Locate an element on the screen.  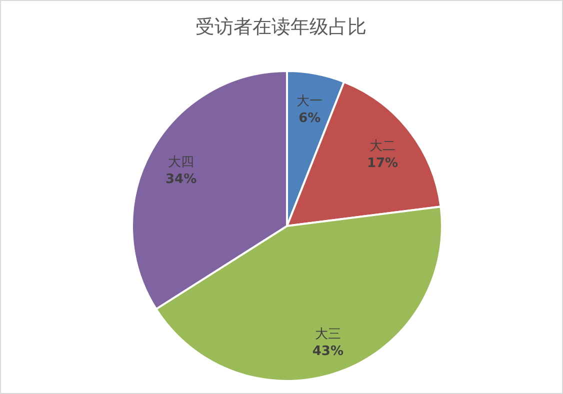
slice-label: 大一 is located at coordinates (309, 102).